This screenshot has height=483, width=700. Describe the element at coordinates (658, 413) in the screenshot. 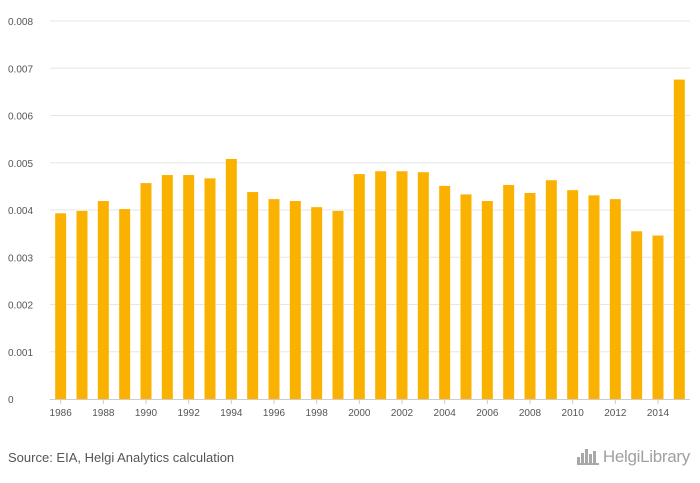

I see `x-tick-label: 2014` at that location.